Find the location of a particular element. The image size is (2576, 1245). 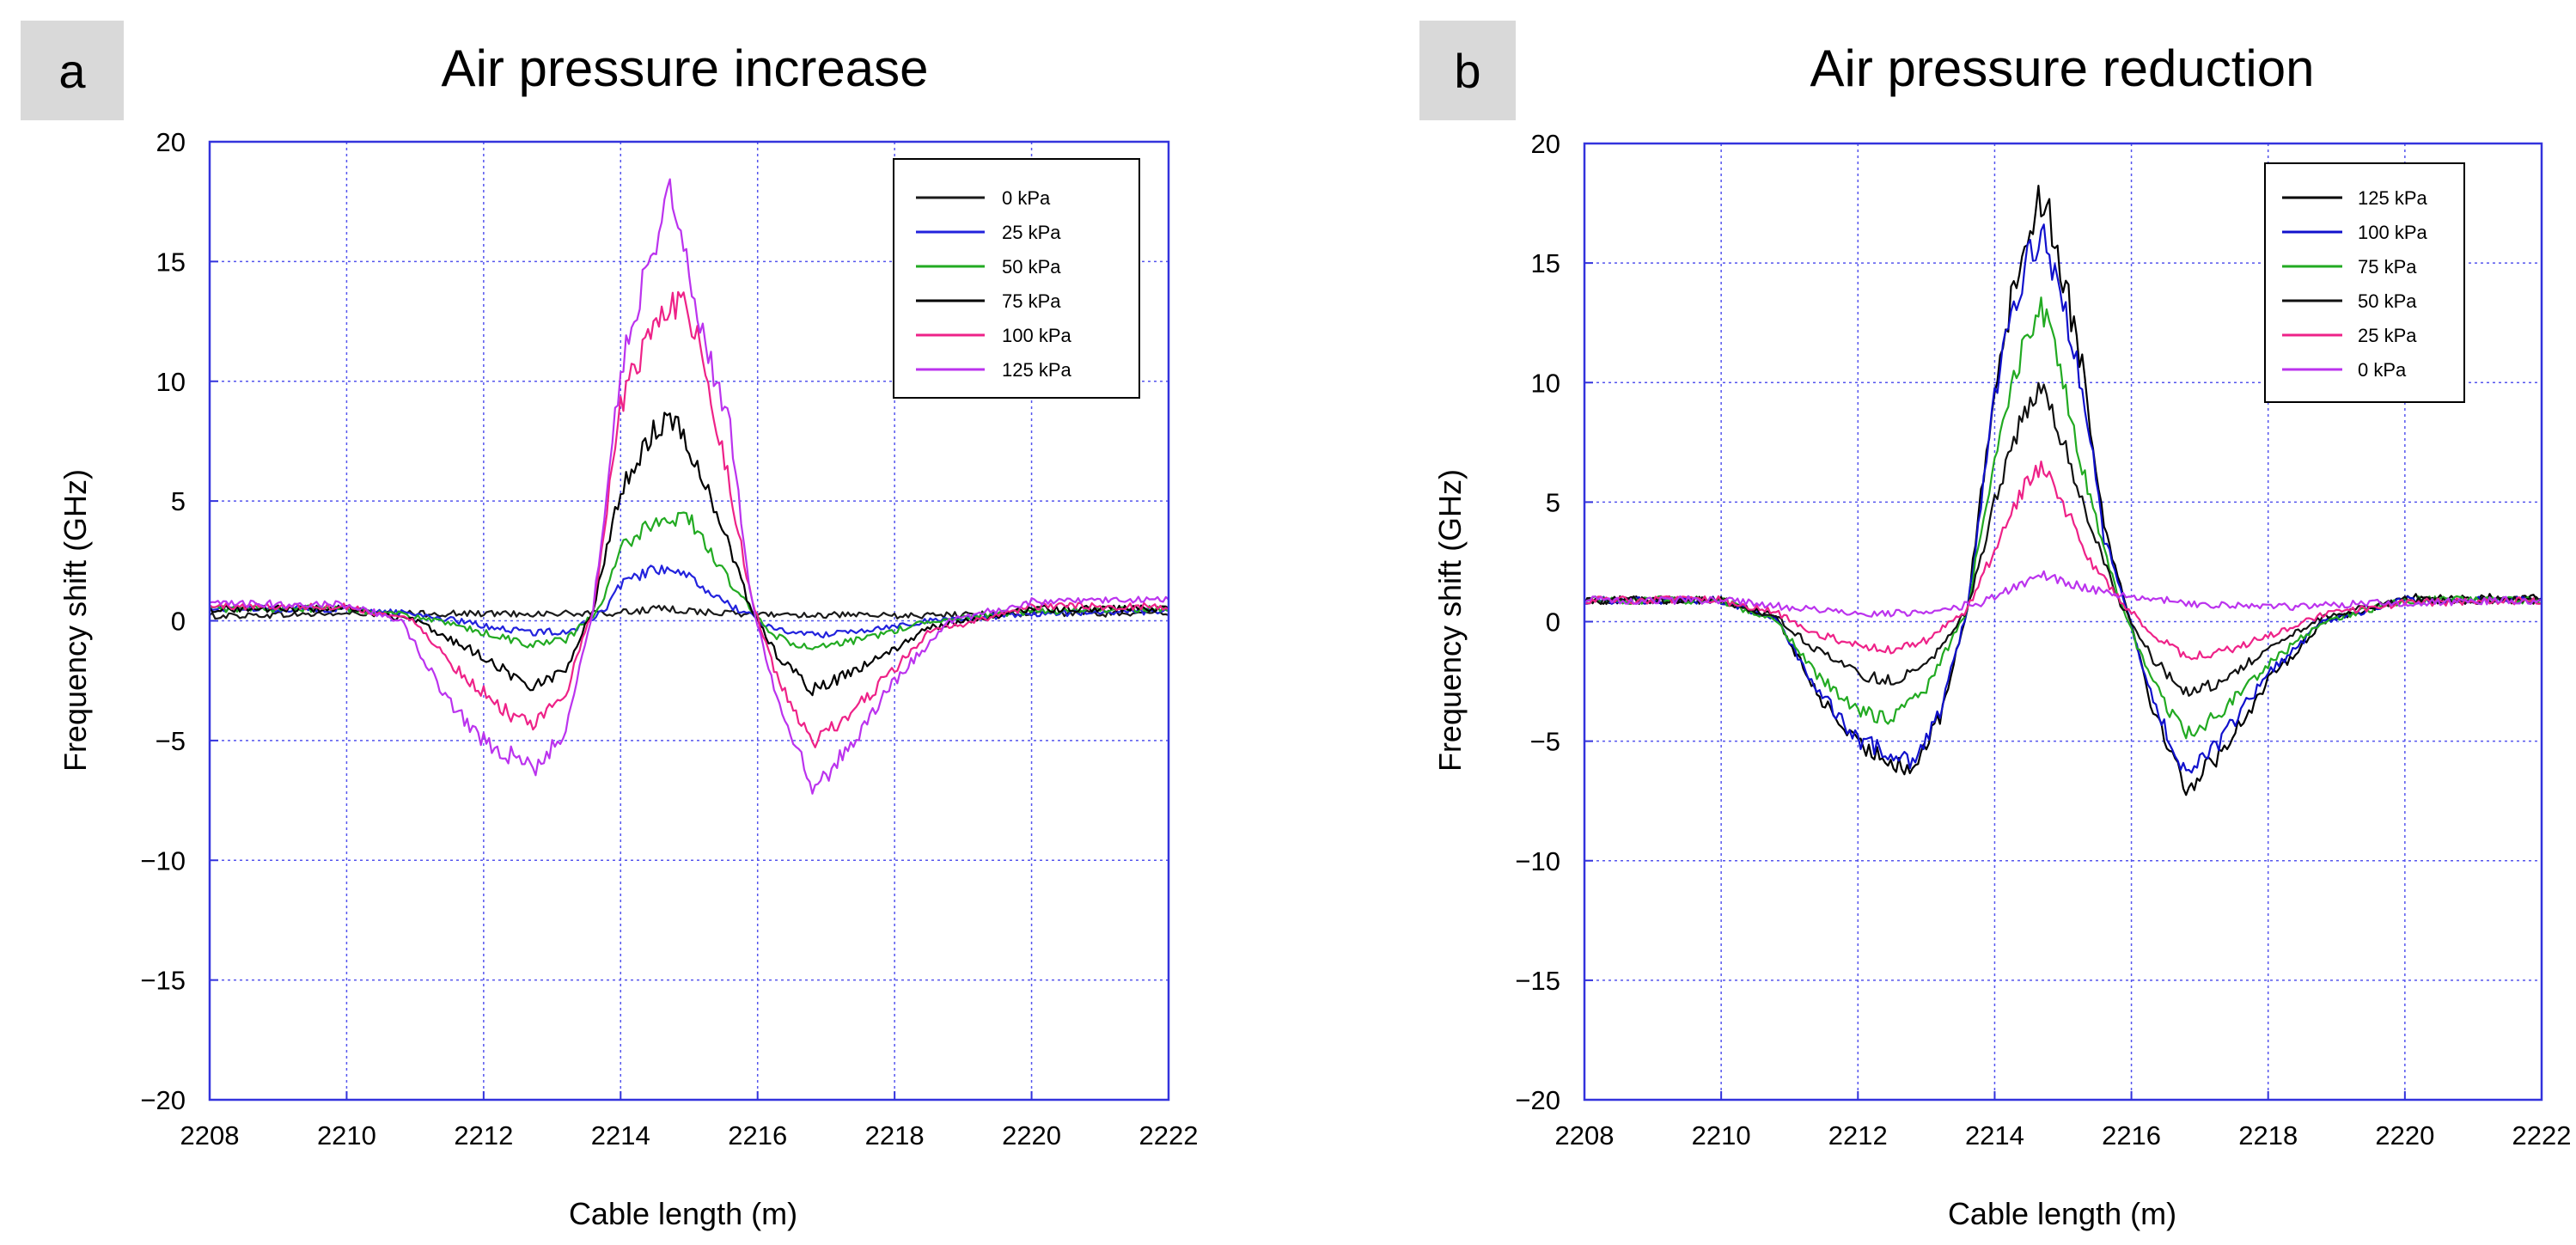

panel-b-legend-label-2: 100 kPa is located at coordinates (2392, 232).